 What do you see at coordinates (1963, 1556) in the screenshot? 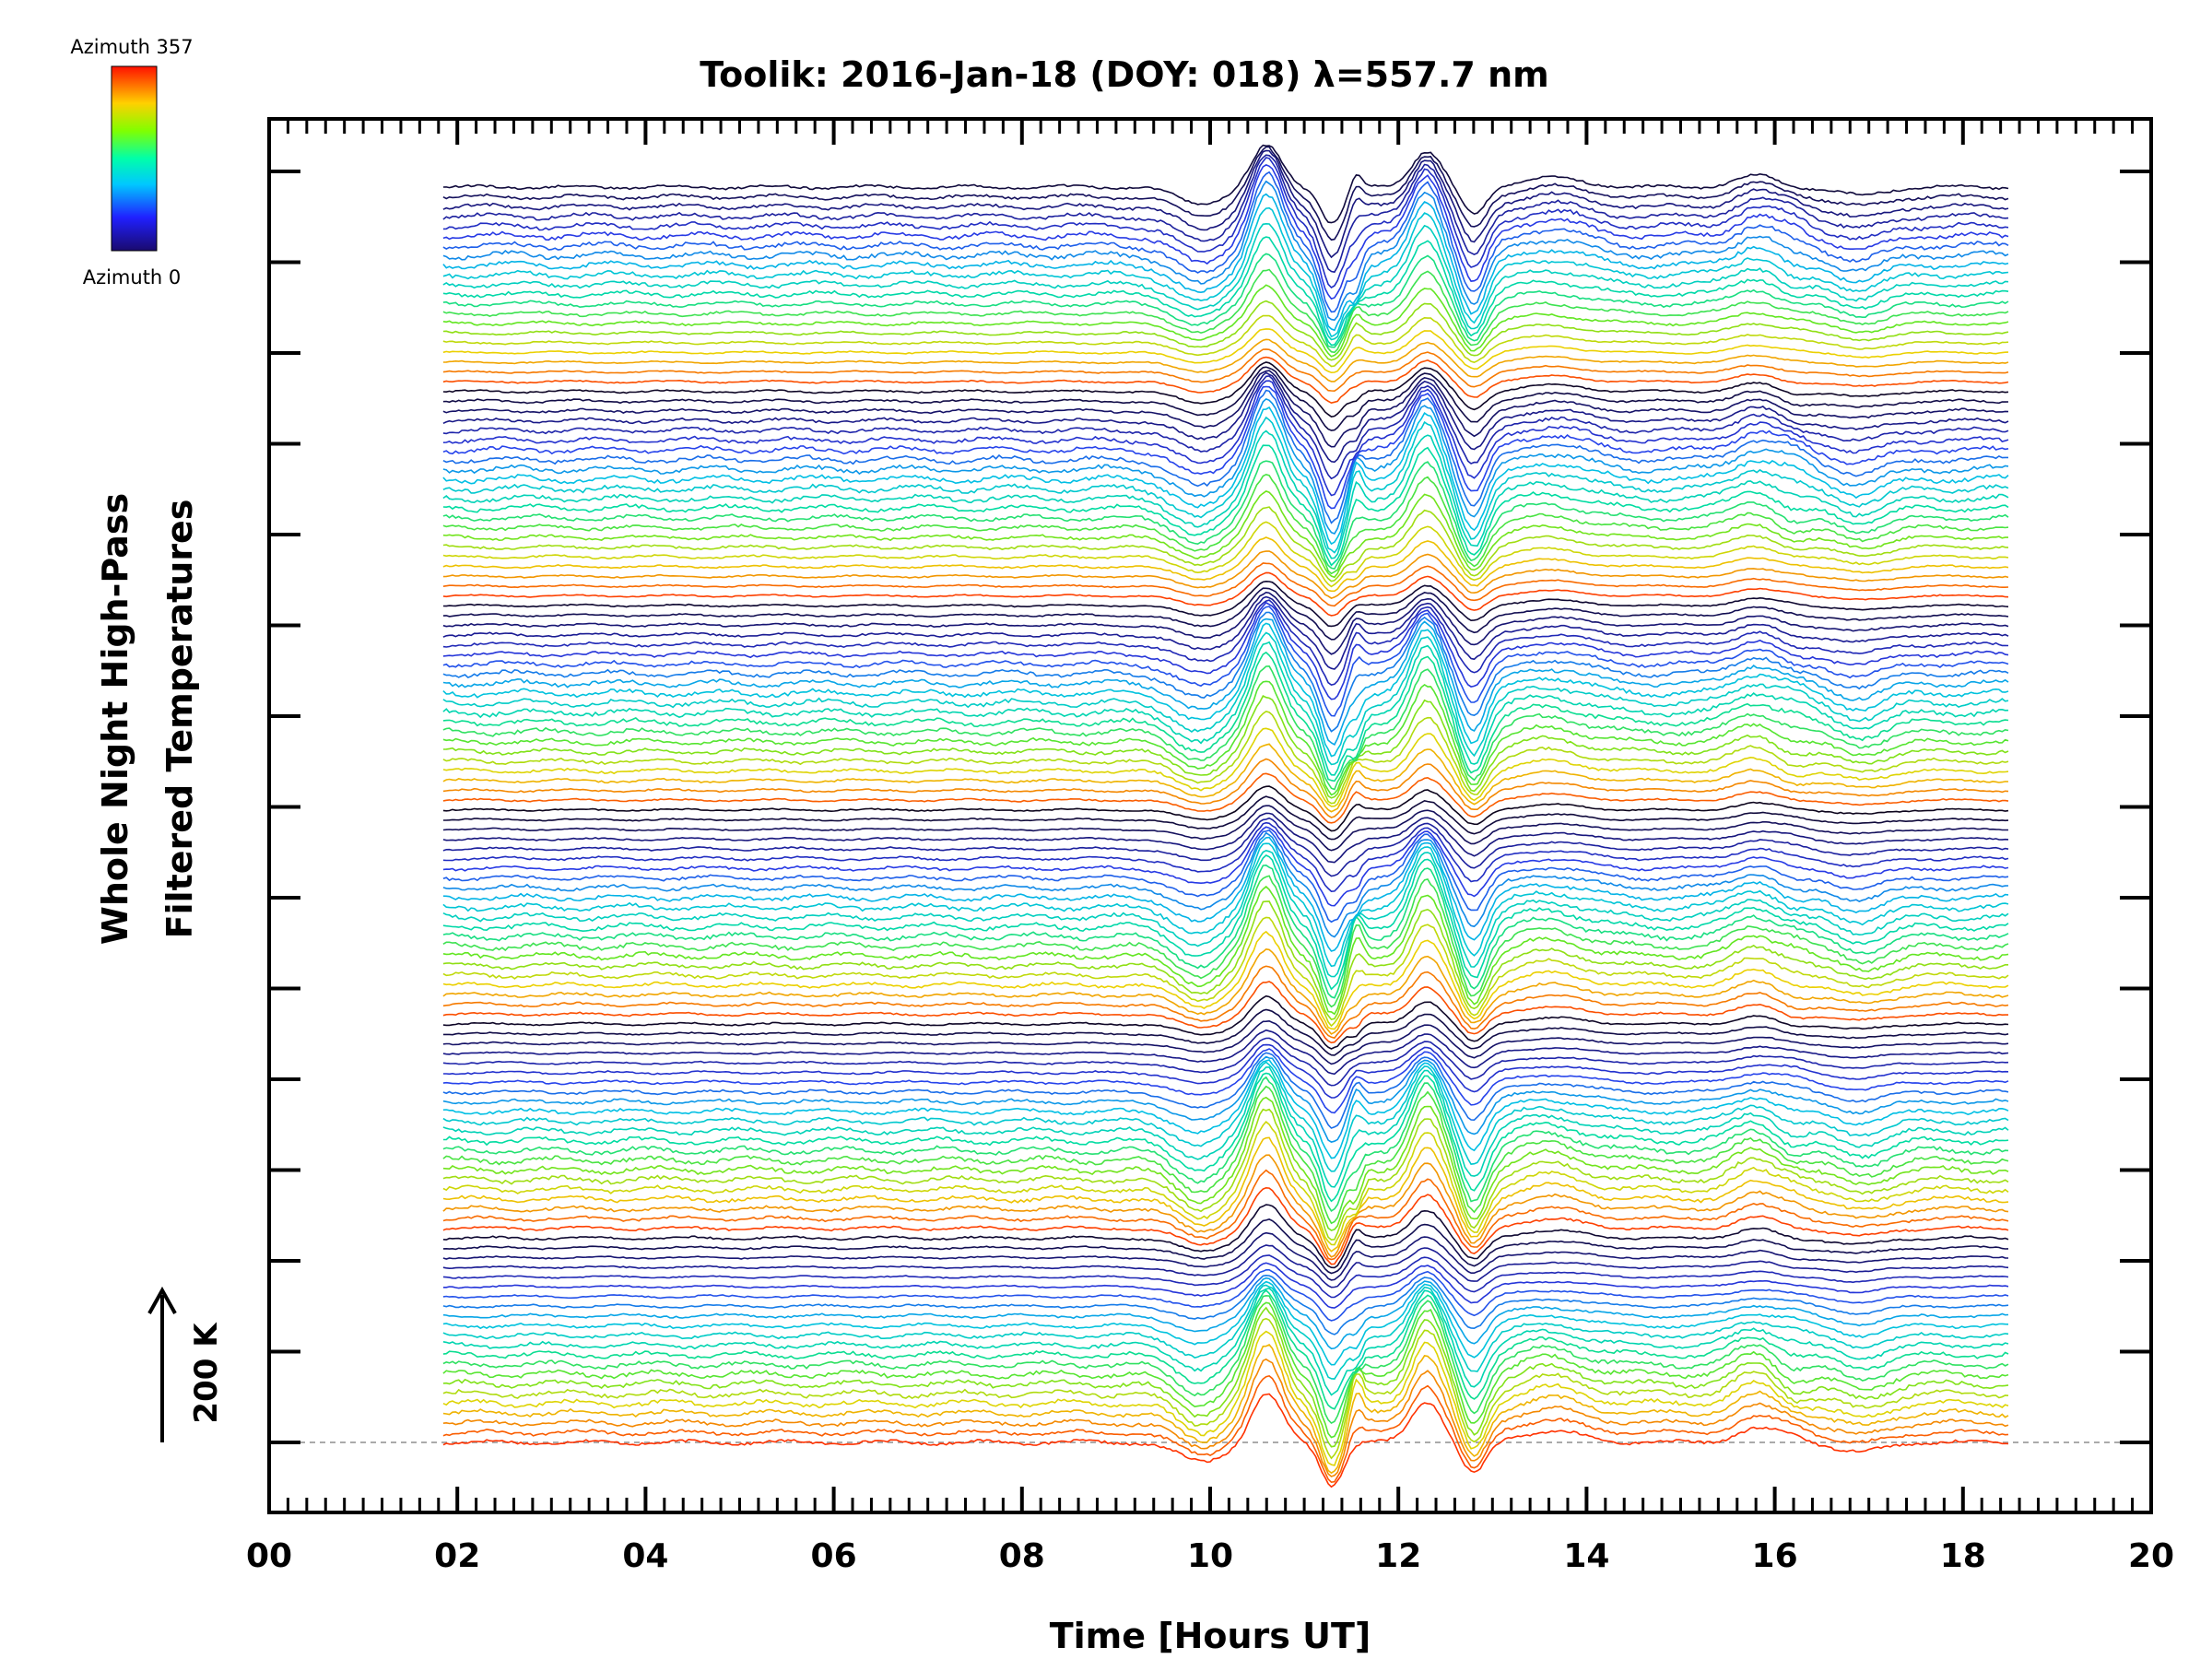
I see `x-tick-label: 18` at bounding box center [1963, 1556].